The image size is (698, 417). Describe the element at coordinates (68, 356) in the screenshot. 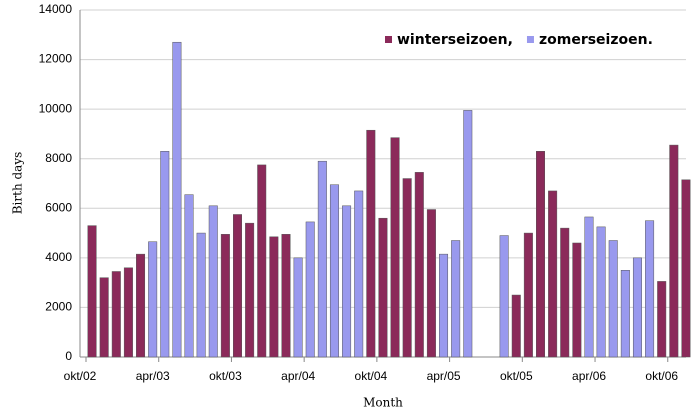

I see `y-tick-label: 0` at that location.